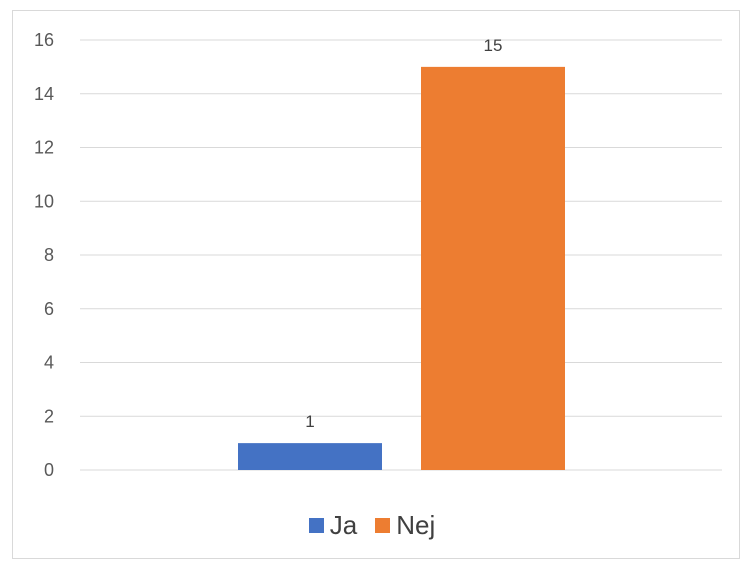 This screenshot has height=563, width=744. I want to click on bar-nej, so click(493, 268).